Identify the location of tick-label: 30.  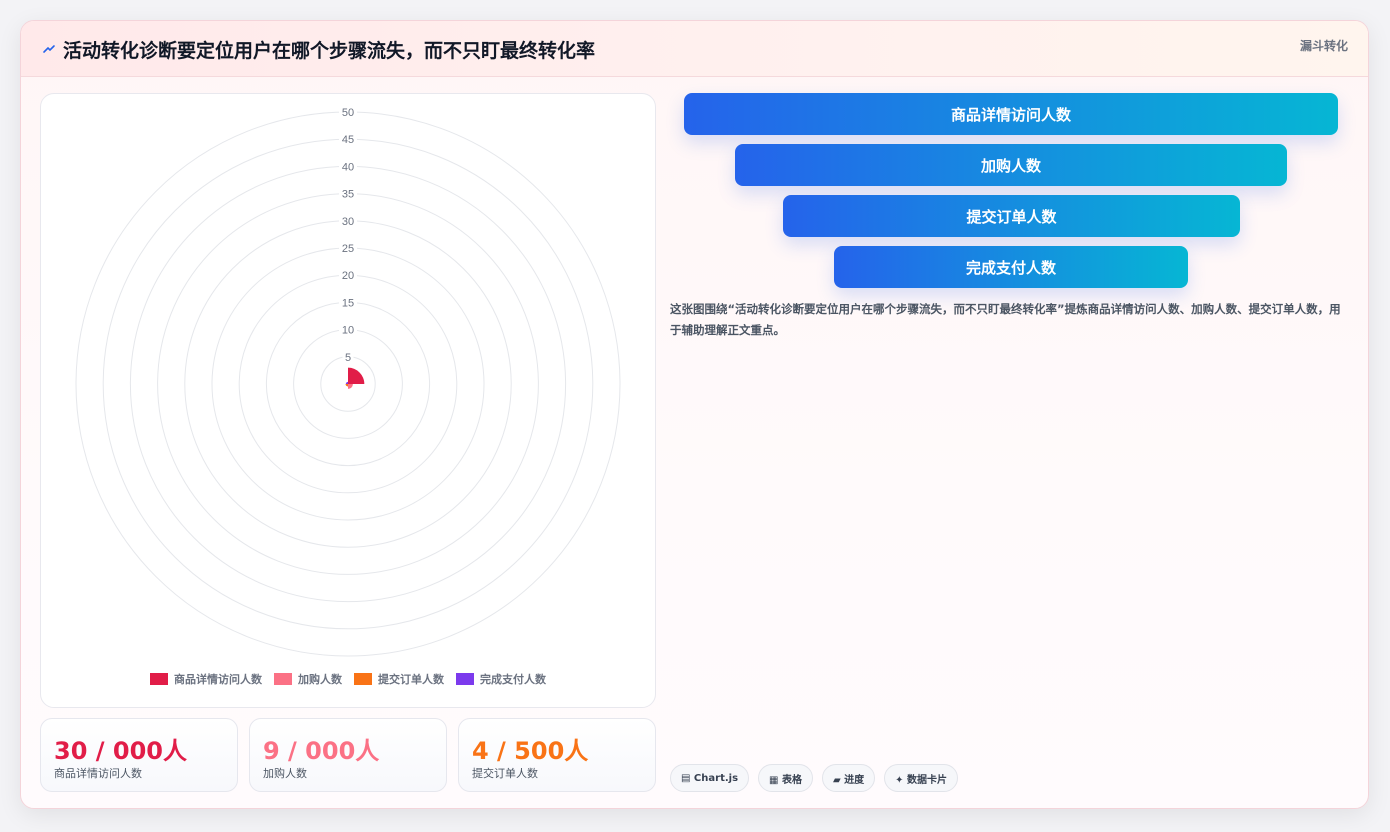
(348, 222).